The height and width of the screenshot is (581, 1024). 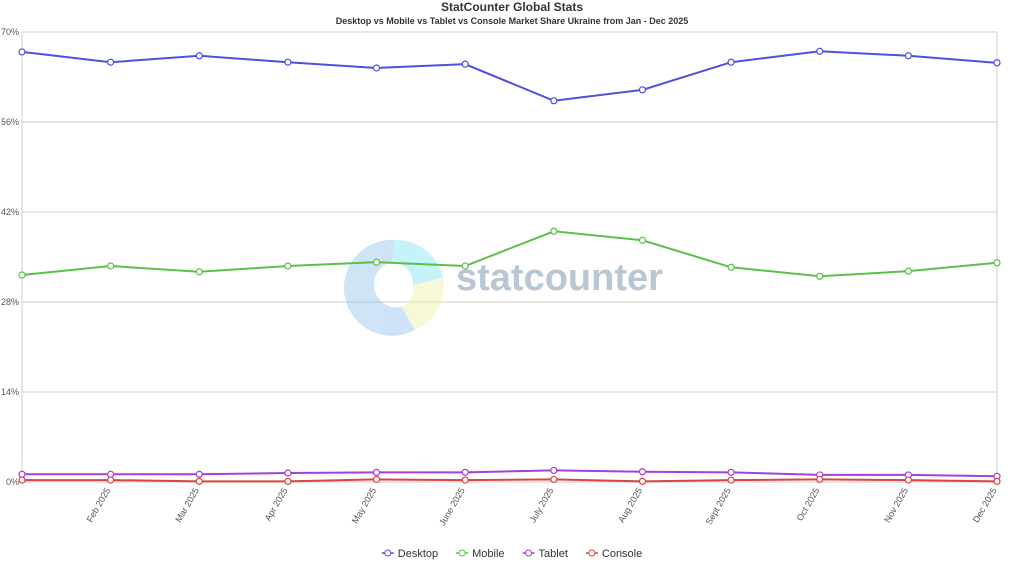 What do you see at coordinates (10, 302) in the screenshot?
I see `y-tick-label: 28%` at bounding box center [10, 302].